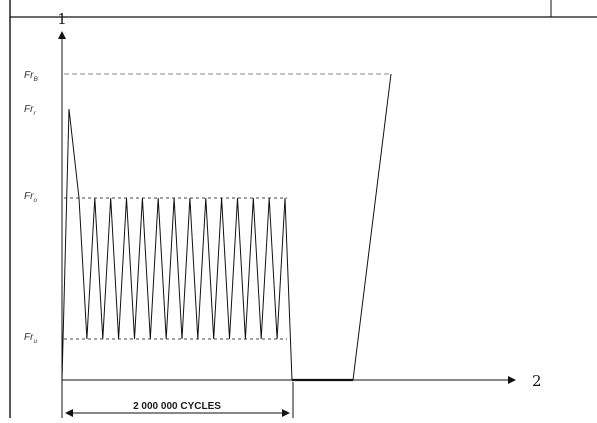  What do you see at coordinates (70, 244) in the screenshot?
I see `initial-load-spike` at bounding box center [70, 244].